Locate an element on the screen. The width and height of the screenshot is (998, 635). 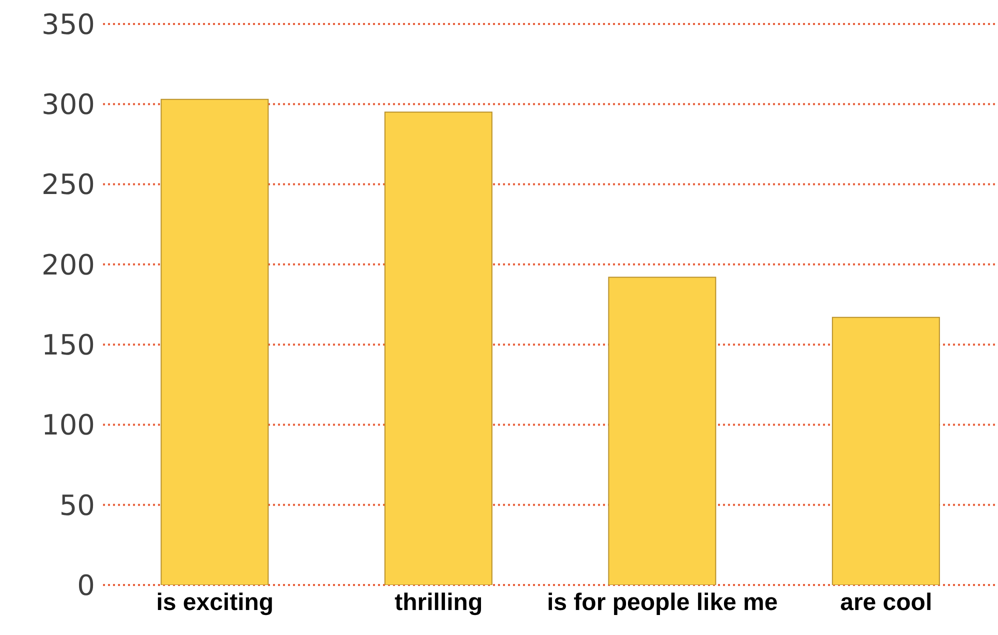
y-tick-label: 250 is located at coordinates (68, 185).